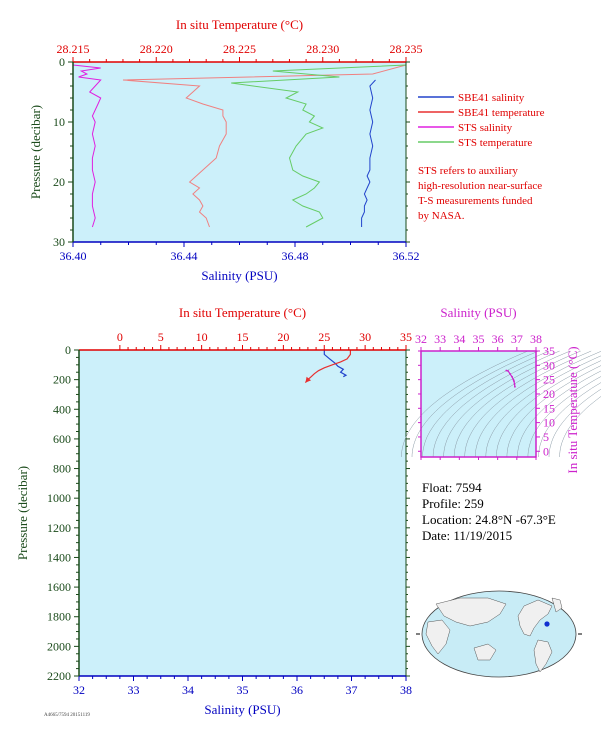  I want to click on legend-note-line-2: high-resolution near-surface, so click(480, 186).